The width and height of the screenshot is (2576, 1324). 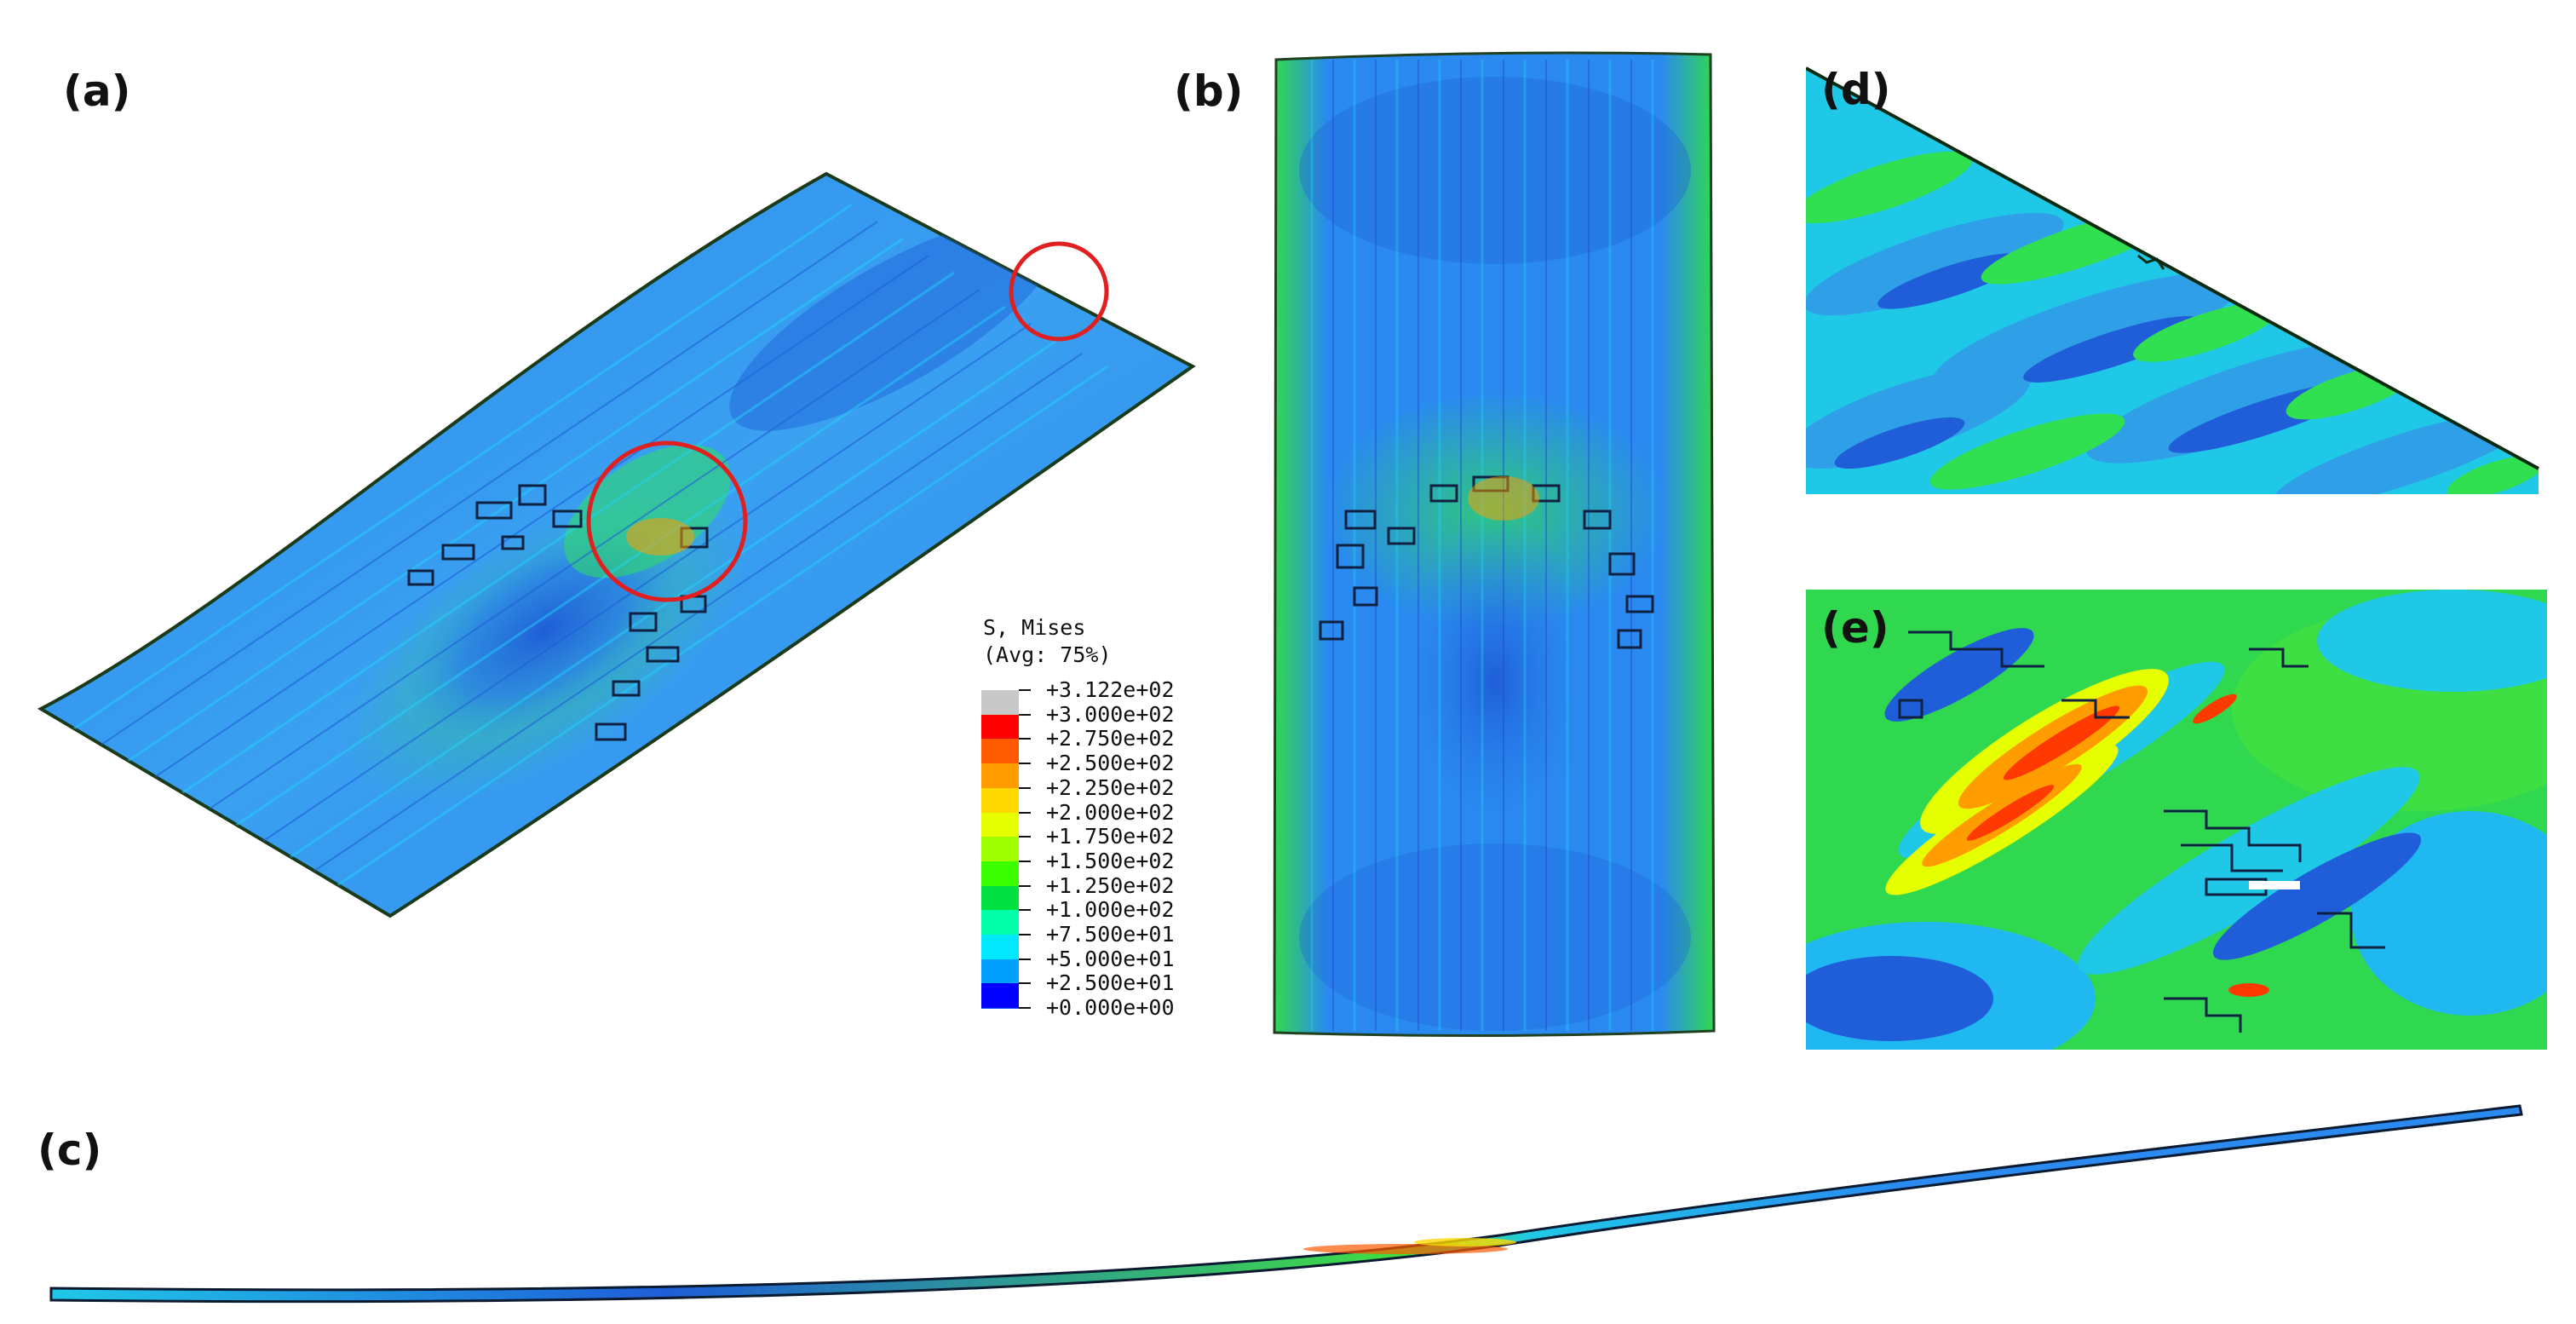 I want to click on legend-tick-label: +0.000e+00, so click(x=1110, y=1008).